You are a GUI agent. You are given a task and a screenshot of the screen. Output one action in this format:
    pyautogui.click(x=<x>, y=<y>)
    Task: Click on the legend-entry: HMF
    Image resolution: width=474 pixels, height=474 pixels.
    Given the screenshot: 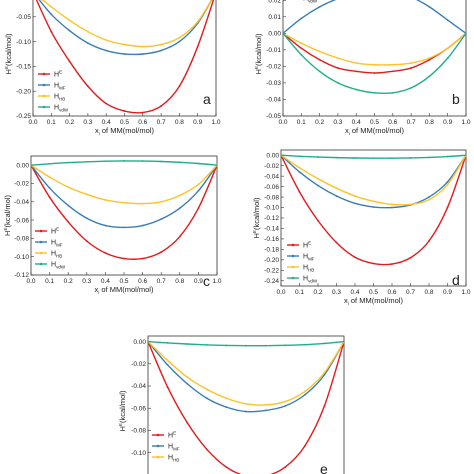 What is the action you would take?
    pyautogui.click(x=57, y=244)
    